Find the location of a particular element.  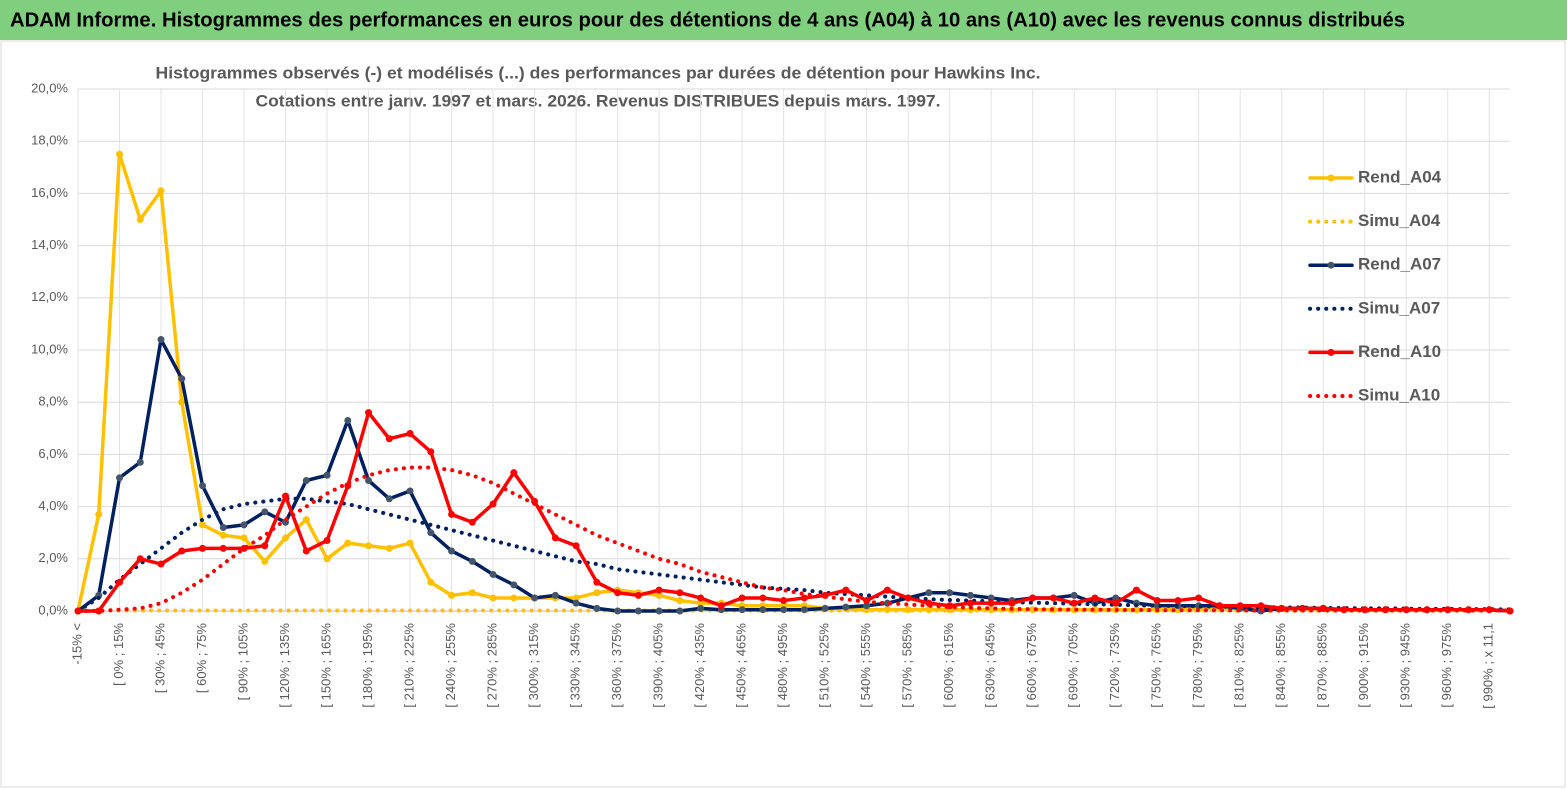

x-tick-label: [ 600% ; 615% is located at coordinates (948, 665).